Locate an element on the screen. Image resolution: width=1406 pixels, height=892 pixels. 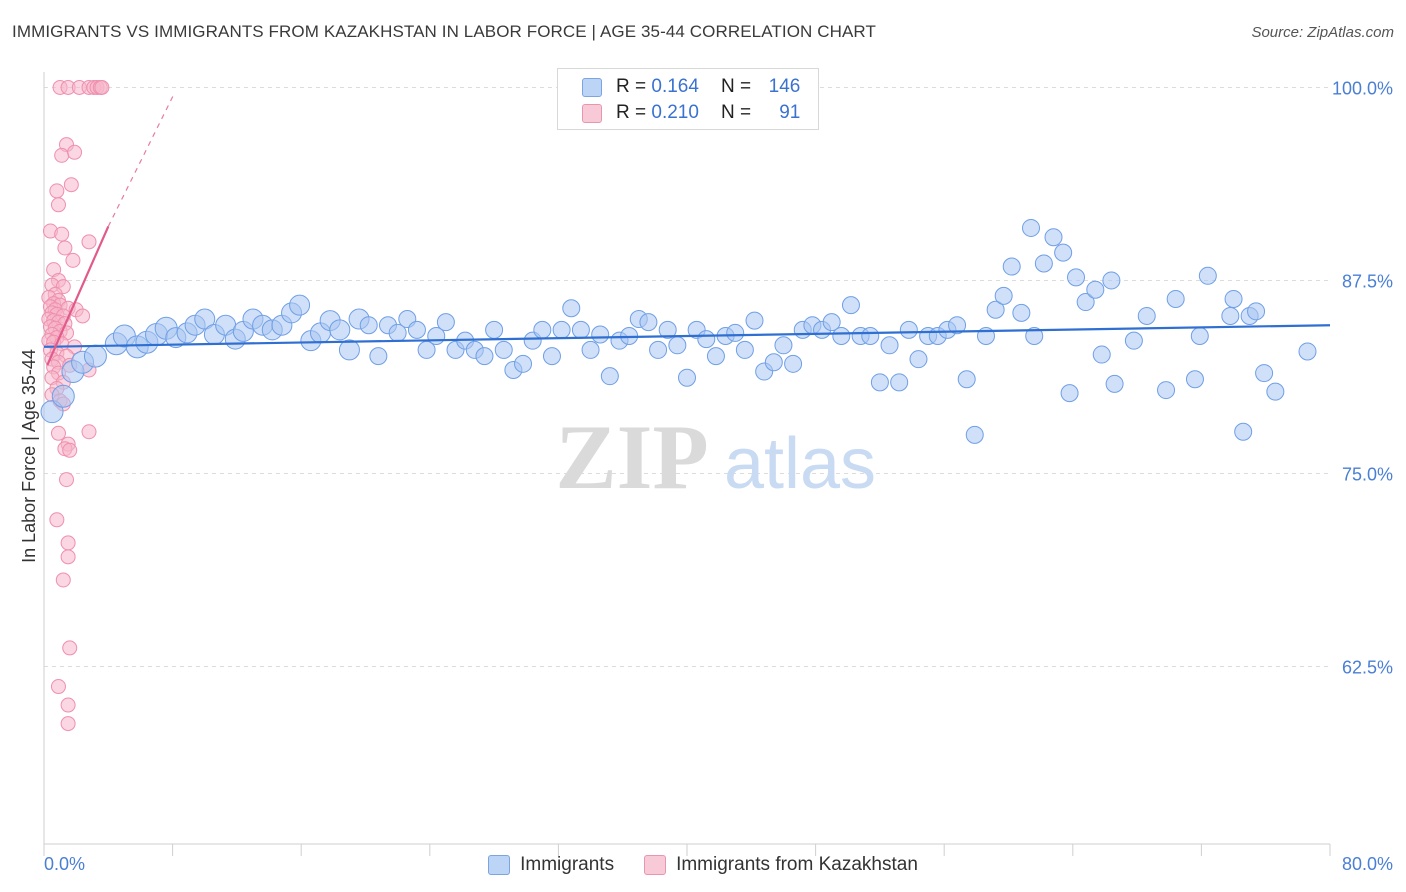
bottom-legend: Immigrants Immigrants from Kazakhstan is located at coordinates (703, 865).